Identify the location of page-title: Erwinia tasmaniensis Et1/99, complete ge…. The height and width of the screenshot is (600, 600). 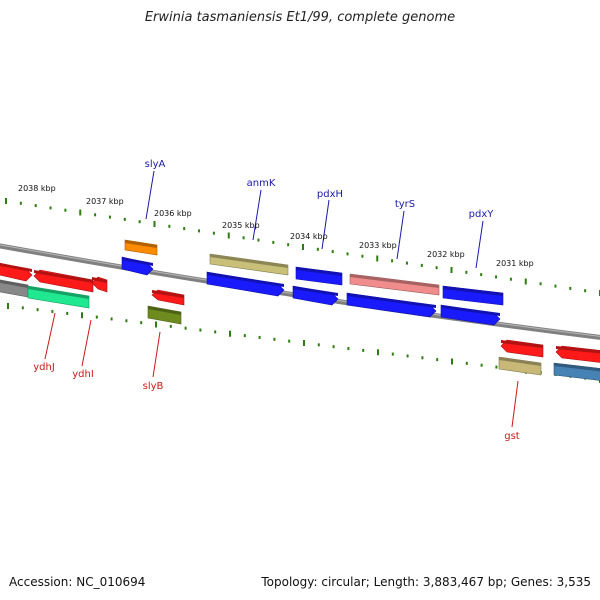
(300, 17).